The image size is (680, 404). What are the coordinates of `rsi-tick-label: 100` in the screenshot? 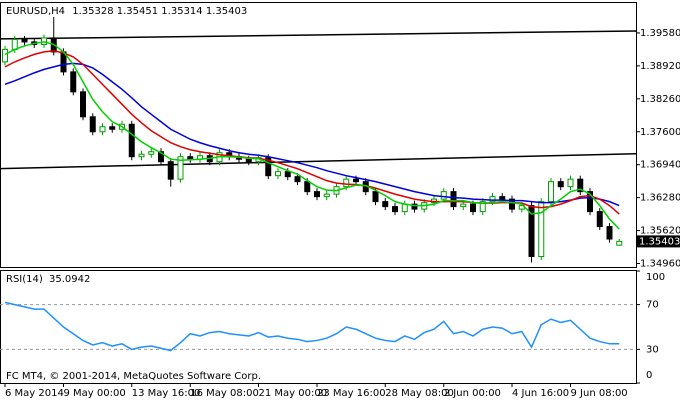 It's located at (655, 277).